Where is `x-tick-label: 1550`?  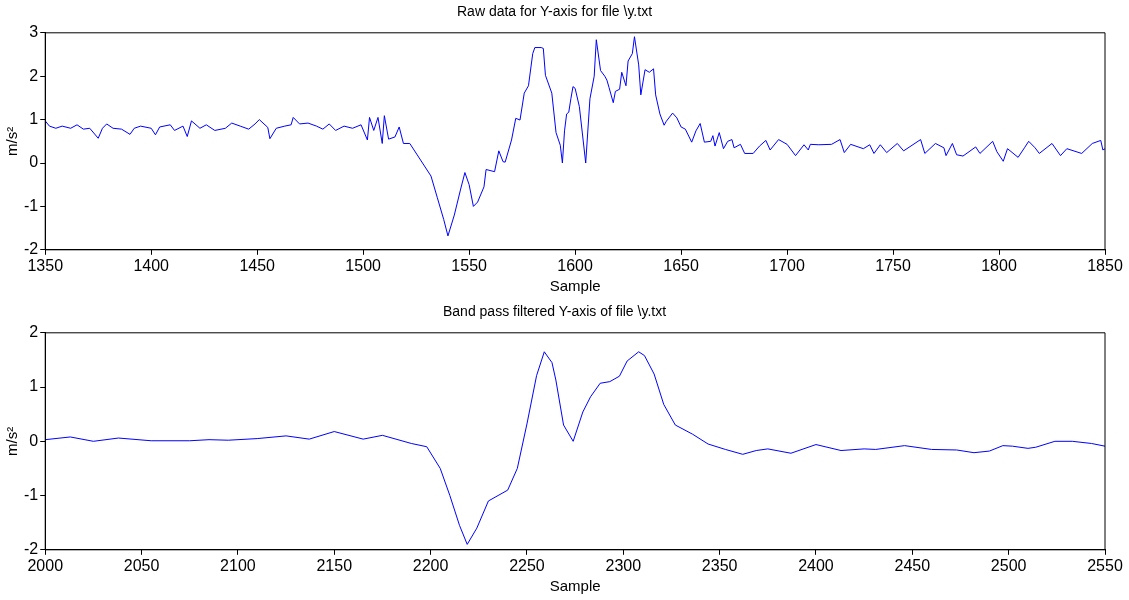
x-tick-label: 1550 is located at coordinates (469, 265).